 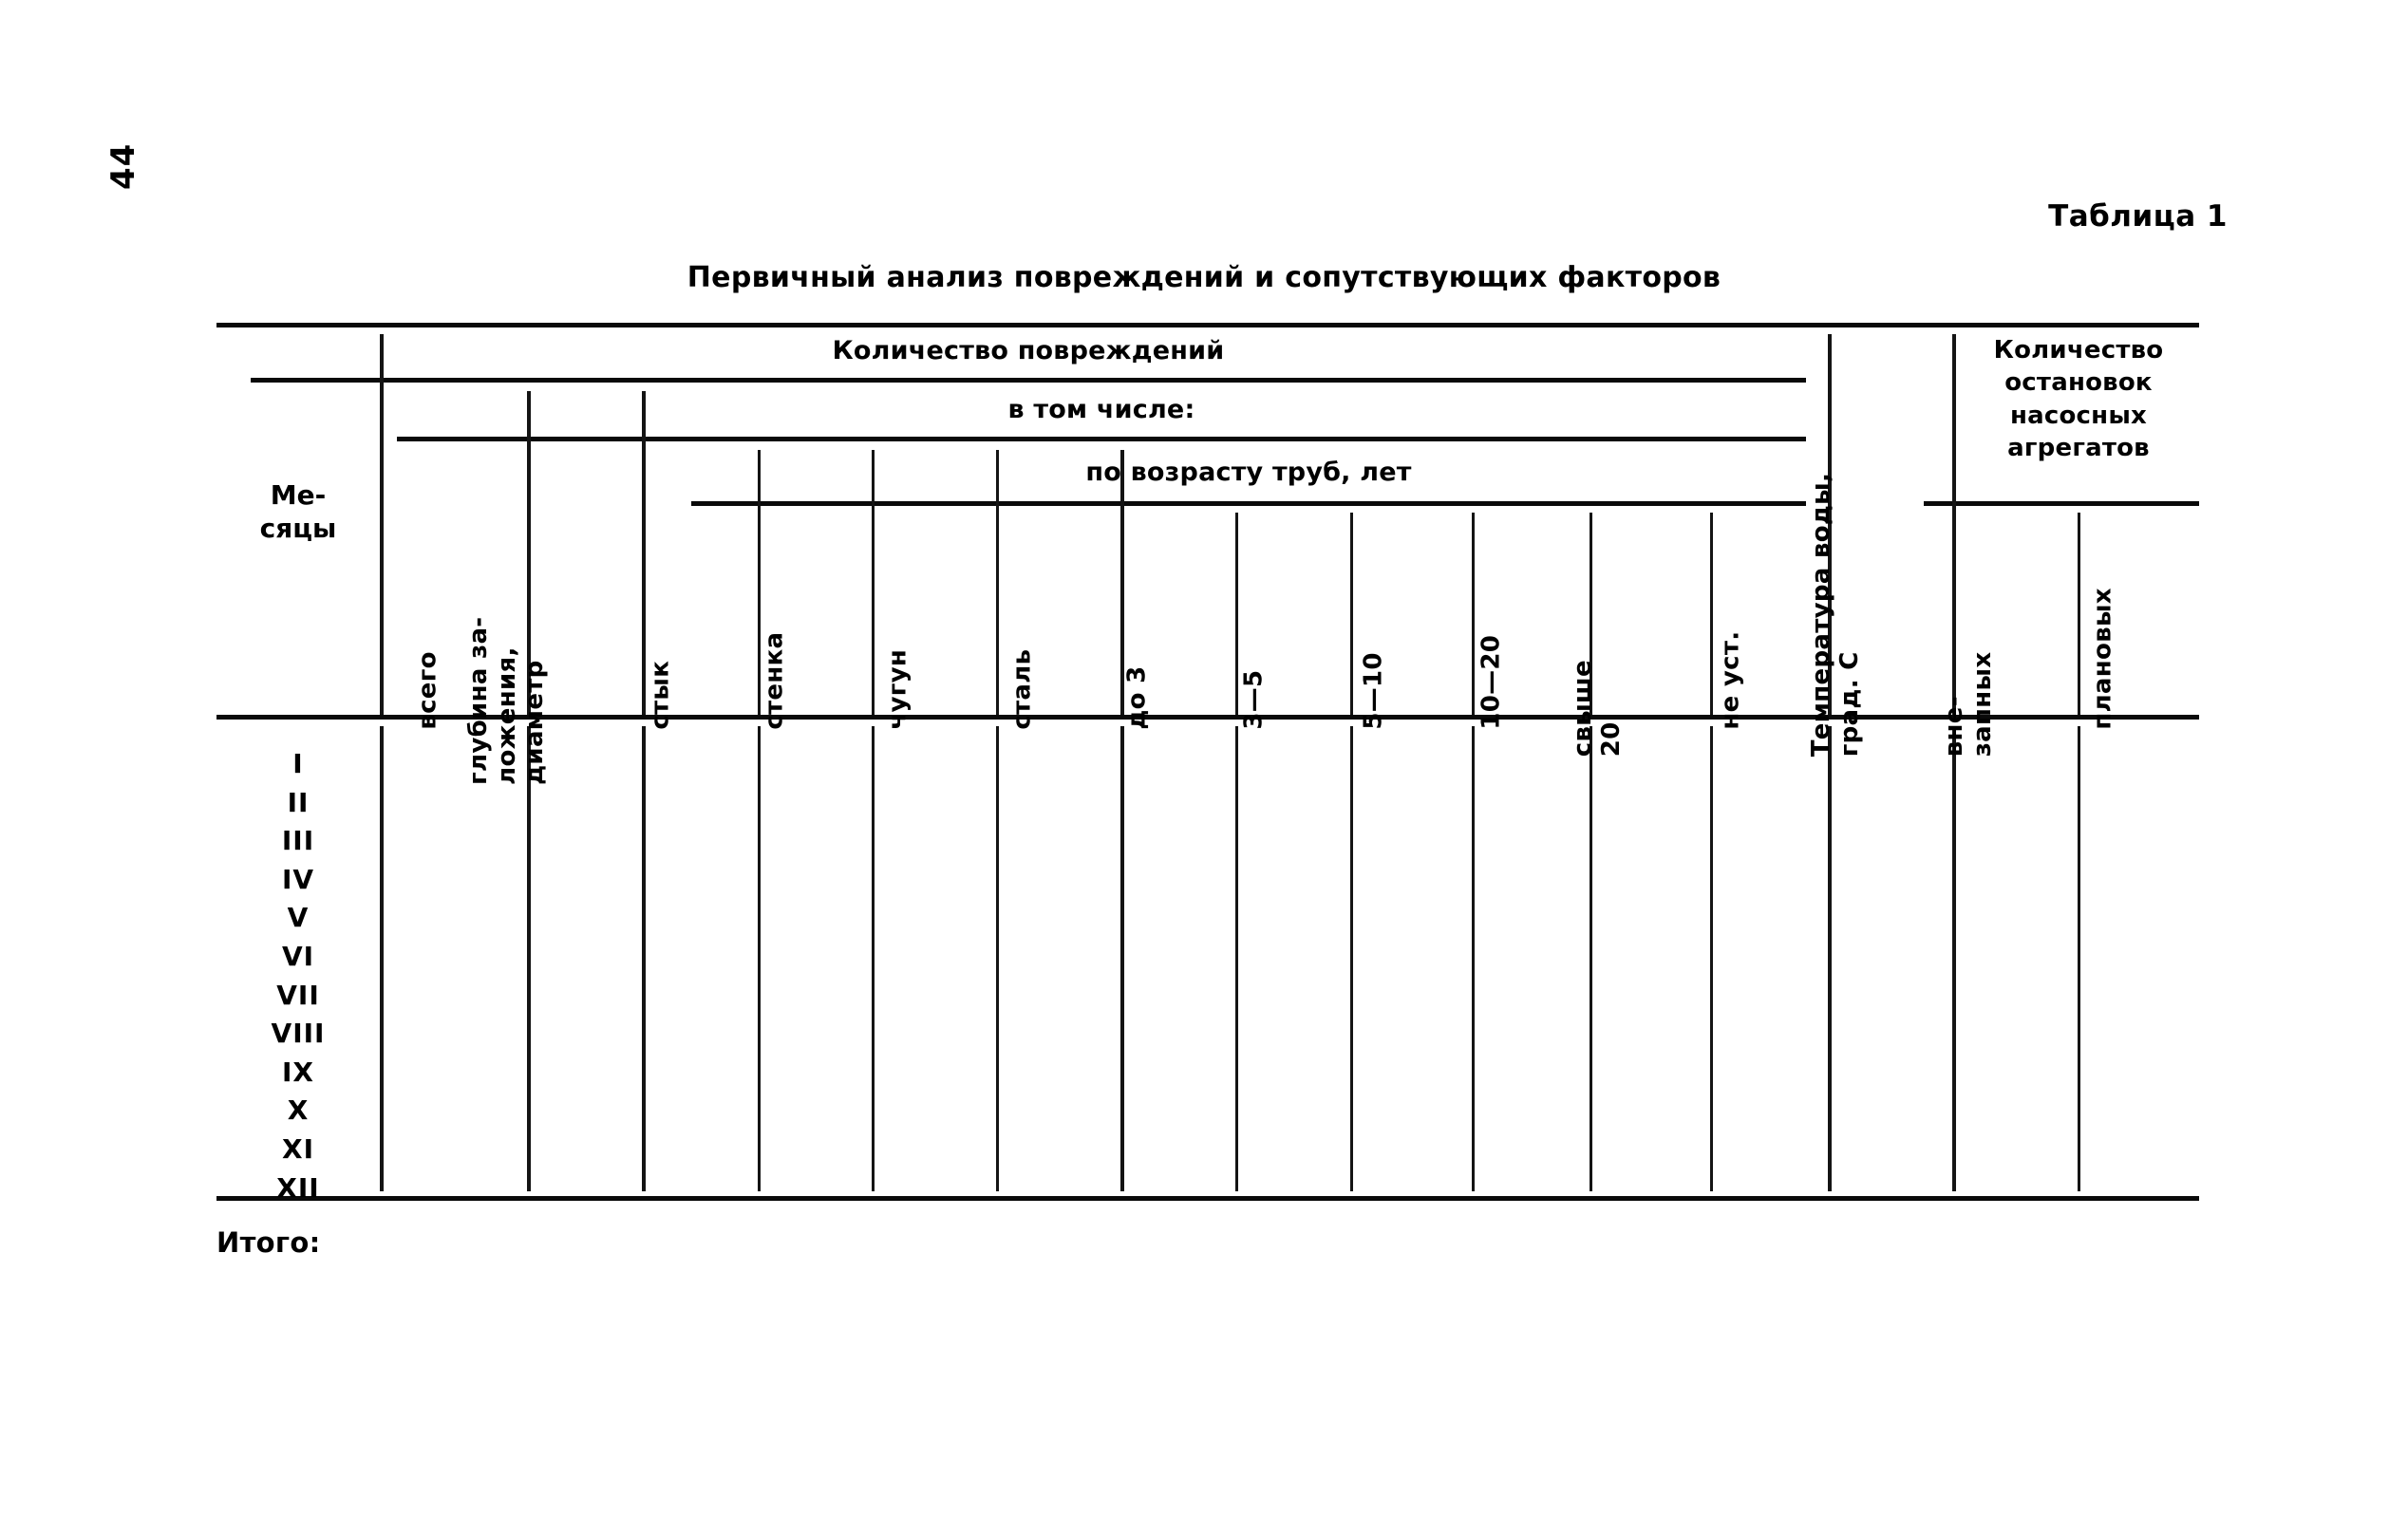 I want to click on col-planovyh-line-1: плановых, so click(x=2102, y=659).